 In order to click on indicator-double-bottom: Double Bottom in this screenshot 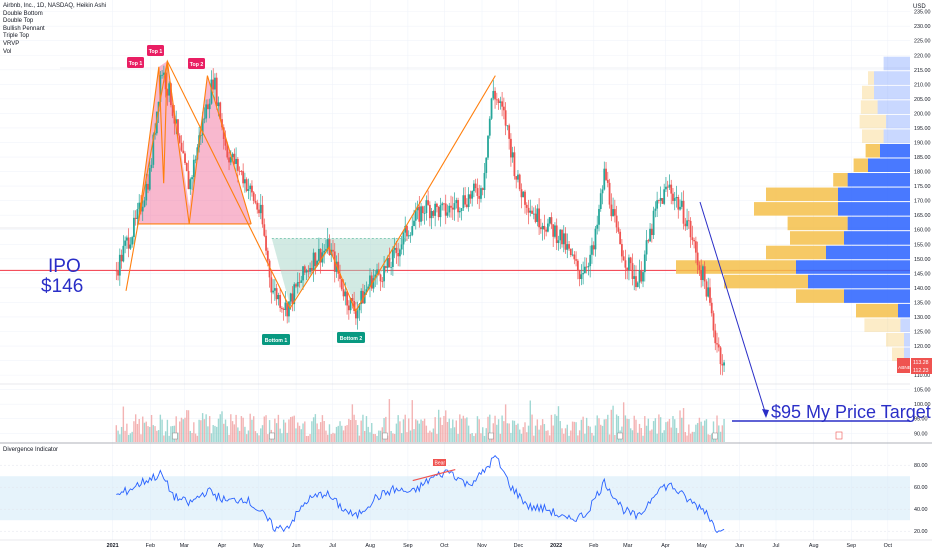, I will do `click(23, 13)`.